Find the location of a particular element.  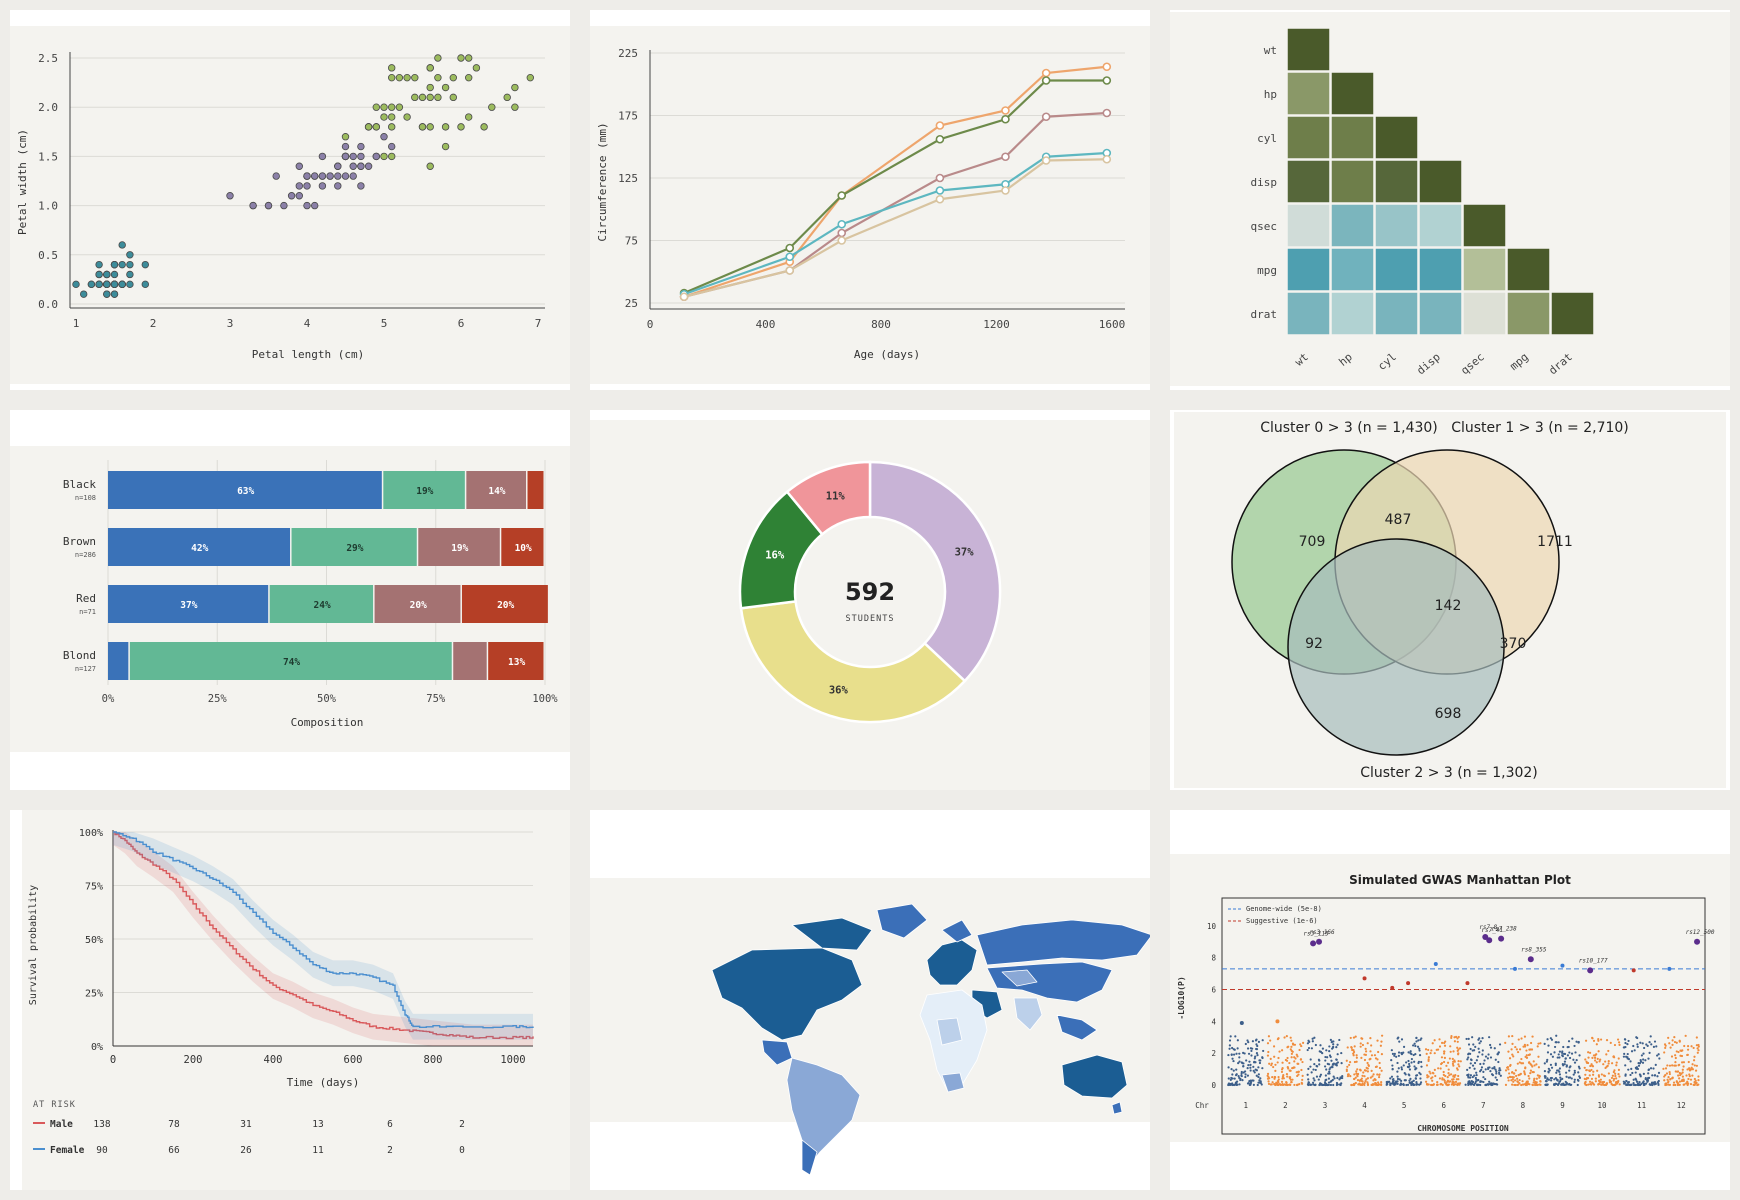

hit-label: rs7_8 is located at coordinates (1488, 927).